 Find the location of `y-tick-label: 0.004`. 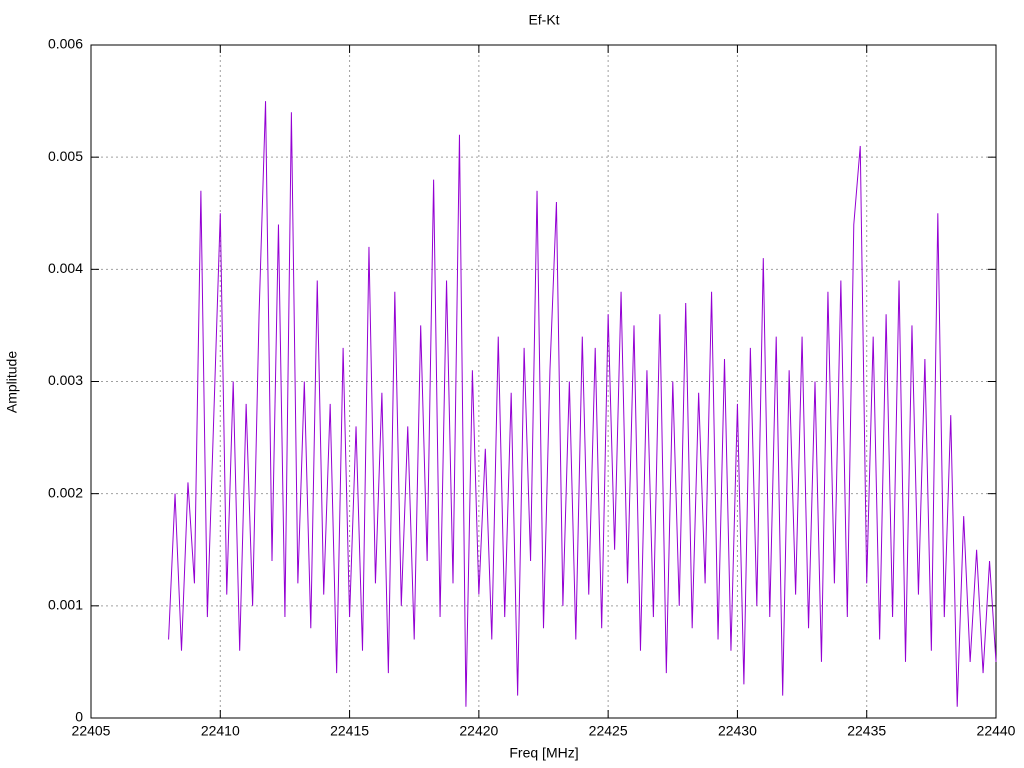

y-tick-label: 0.004 is located at coordinates (65, 268).